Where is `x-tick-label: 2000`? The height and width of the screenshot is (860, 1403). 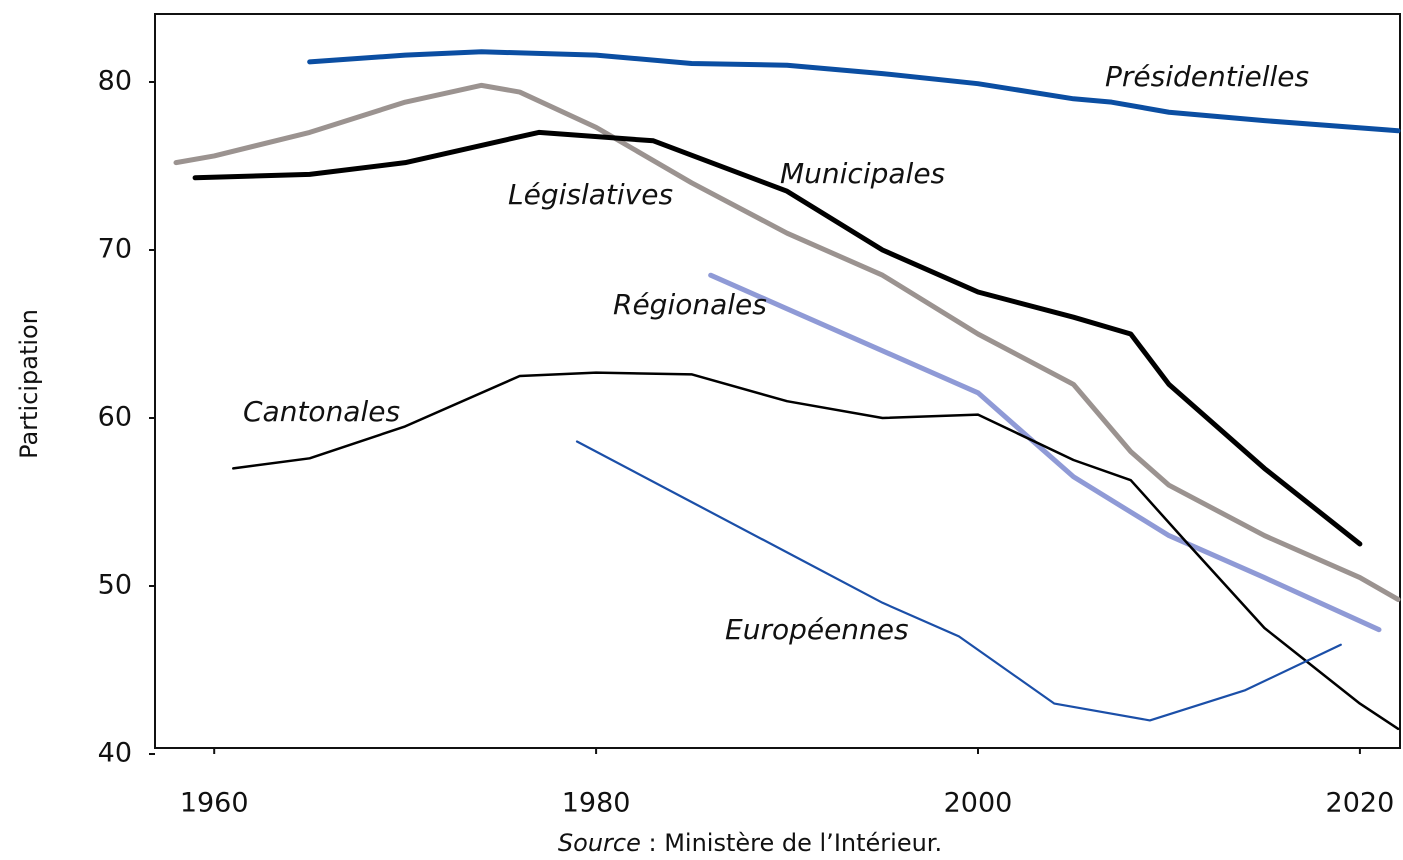 x-tick-label: 2000 is located at coordinates (978, 803).